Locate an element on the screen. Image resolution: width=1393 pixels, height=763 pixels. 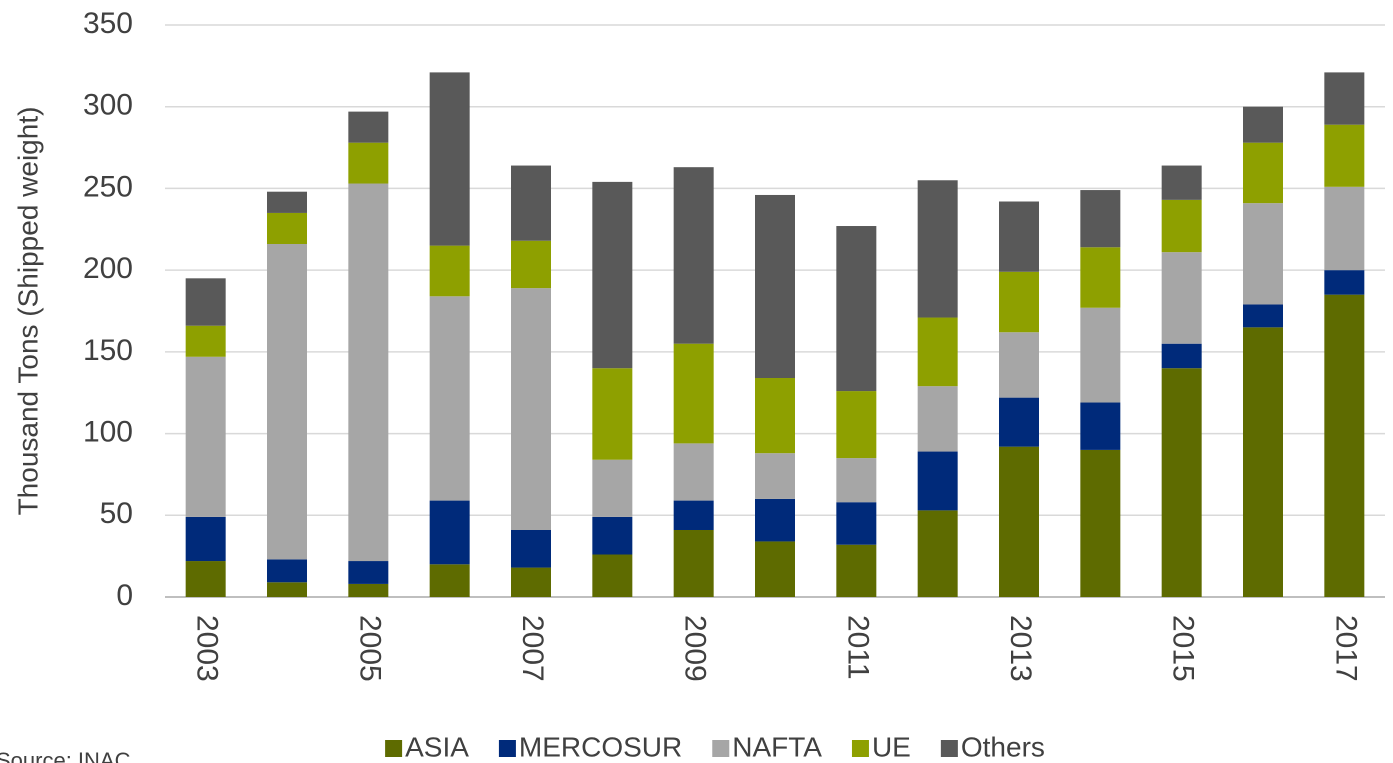
y-tick-label: 150 is located at coordinates (108, 350).